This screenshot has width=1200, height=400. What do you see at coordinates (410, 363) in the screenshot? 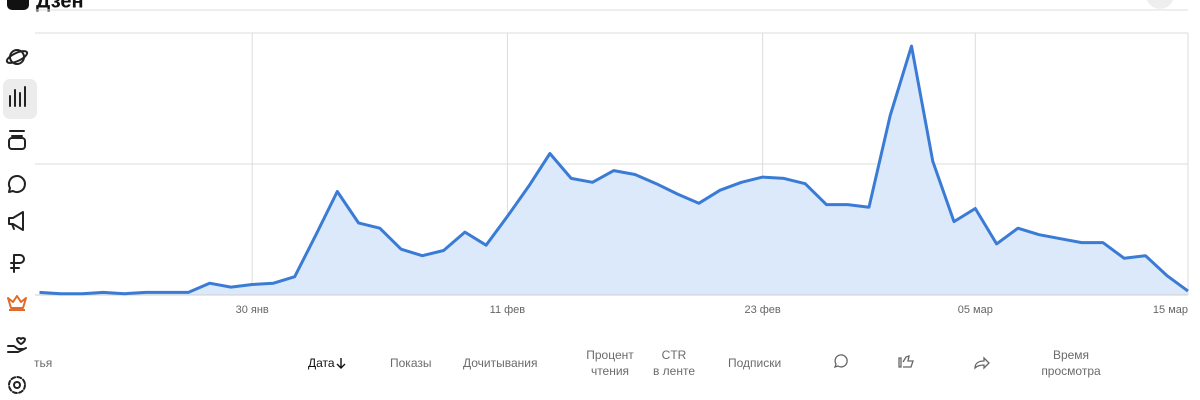
I see `col-views: Показы` at bounding box center [410, 363].